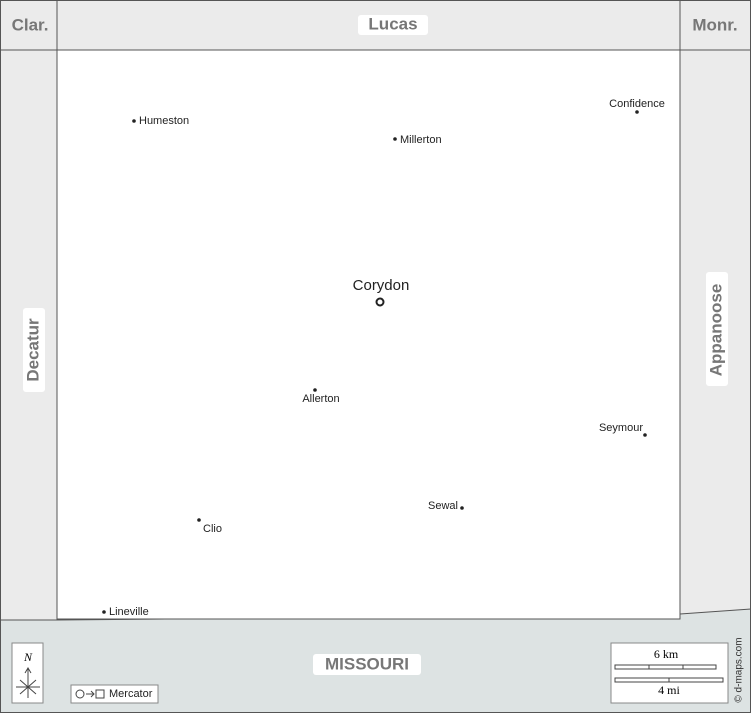 The width and height of the screenshot is (751, 713). What do you see at coordinates (28, 657) in the screenshot?
I see `compass-label: N` at bounding box center [28, 657].